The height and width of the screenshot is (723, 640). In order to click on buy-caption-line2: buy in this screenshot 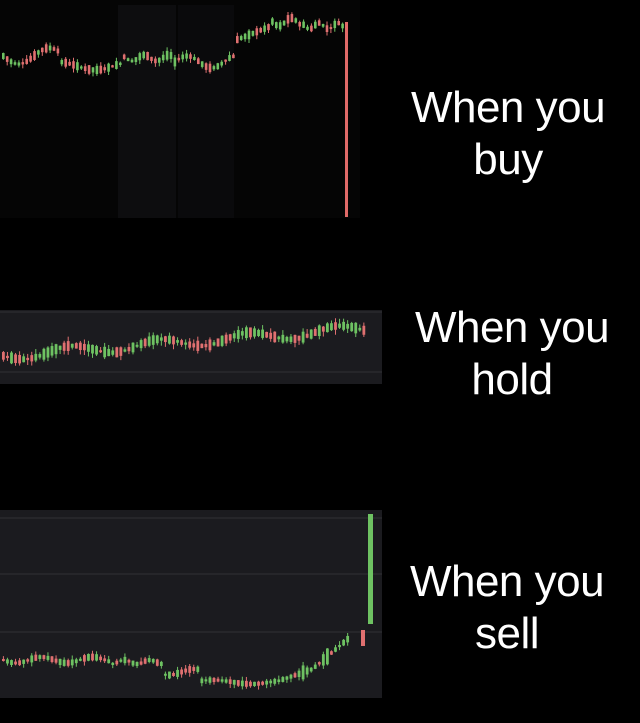, I will do `click(508, 159)`.